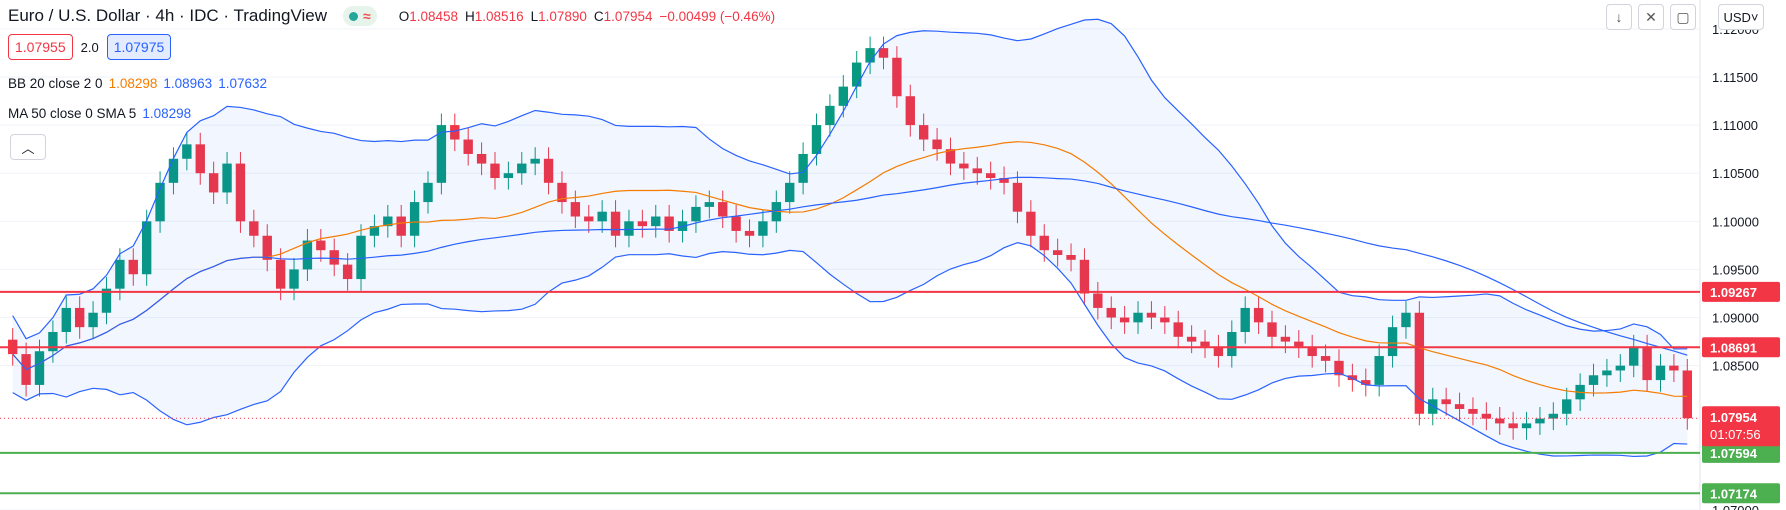 Image resolution: width=1786 pixels, height=510 pixels. Describe the element at coordinates (188, 83) in the screenshot. I see `bb-upper-value: 1.08963` at that location.